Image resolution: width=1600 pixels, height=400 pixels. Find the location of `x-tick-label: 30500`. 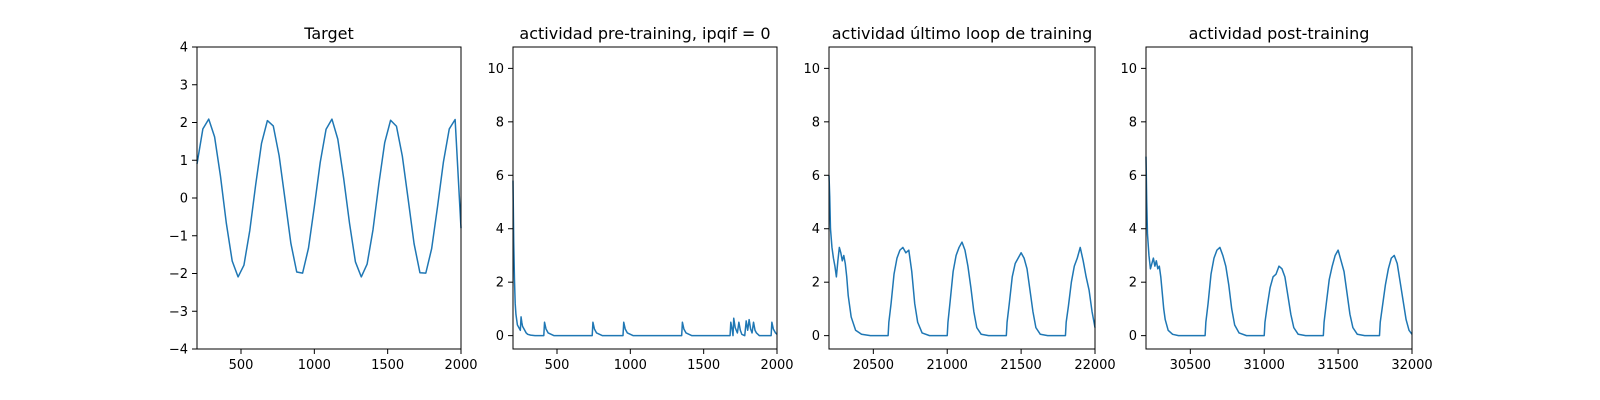

x-tick-label: 30500 is located at coordinates (1190, 365).